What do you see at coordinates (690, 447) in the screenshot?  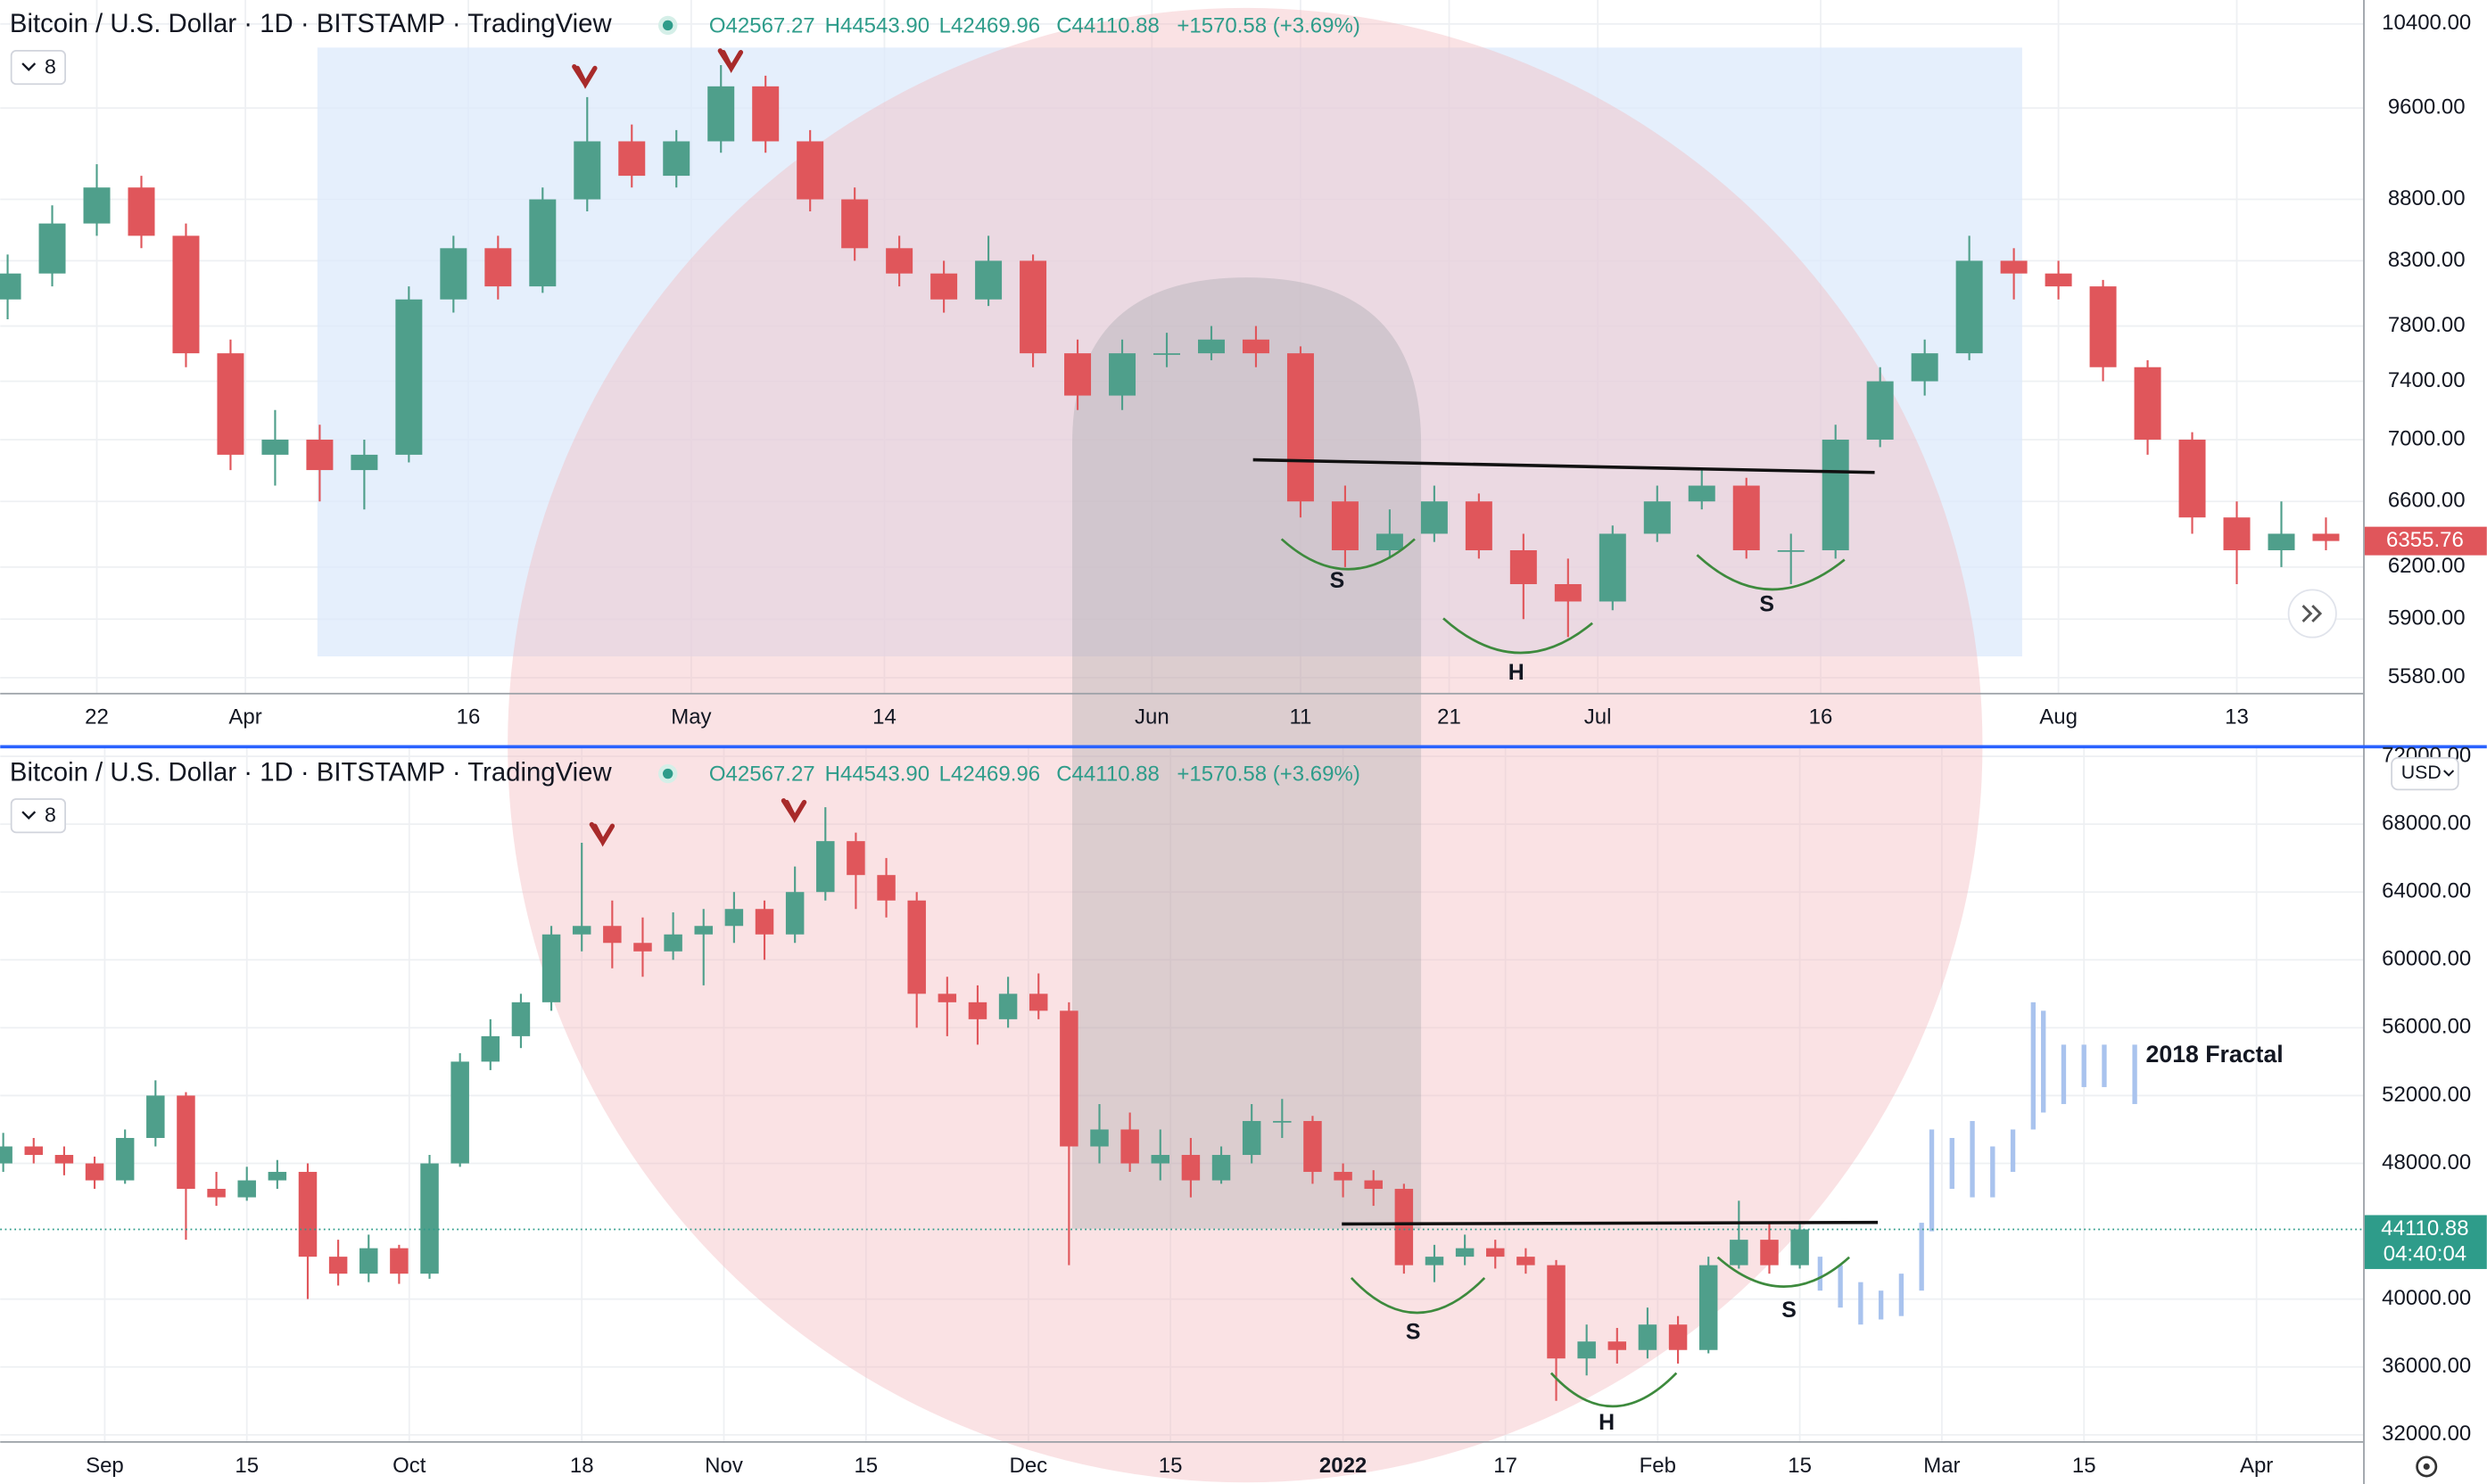 I see `peak-arrows` at bounding box center [690, 447].